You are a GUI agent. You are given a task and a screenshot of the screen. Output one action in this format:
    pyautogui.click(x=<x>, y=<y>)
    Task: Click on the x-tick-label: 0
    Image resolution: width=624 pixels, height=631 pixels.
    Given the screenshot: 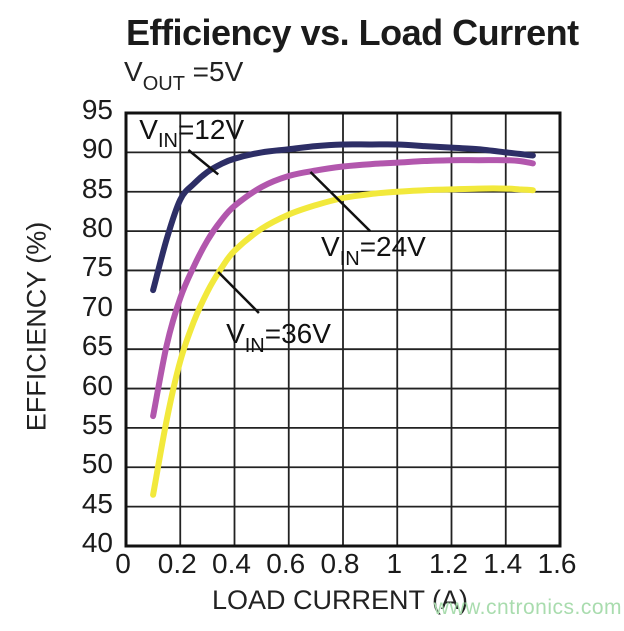 What is the action you would take?
    pyautogui.click(x=123, y=563)
    